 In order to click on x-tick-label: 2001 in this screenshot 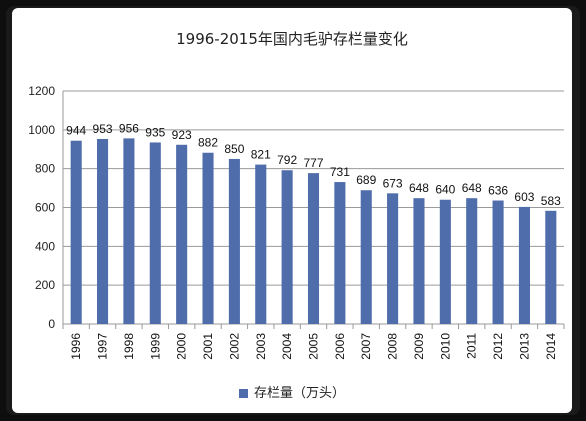, I will do `click(208, 346)`.